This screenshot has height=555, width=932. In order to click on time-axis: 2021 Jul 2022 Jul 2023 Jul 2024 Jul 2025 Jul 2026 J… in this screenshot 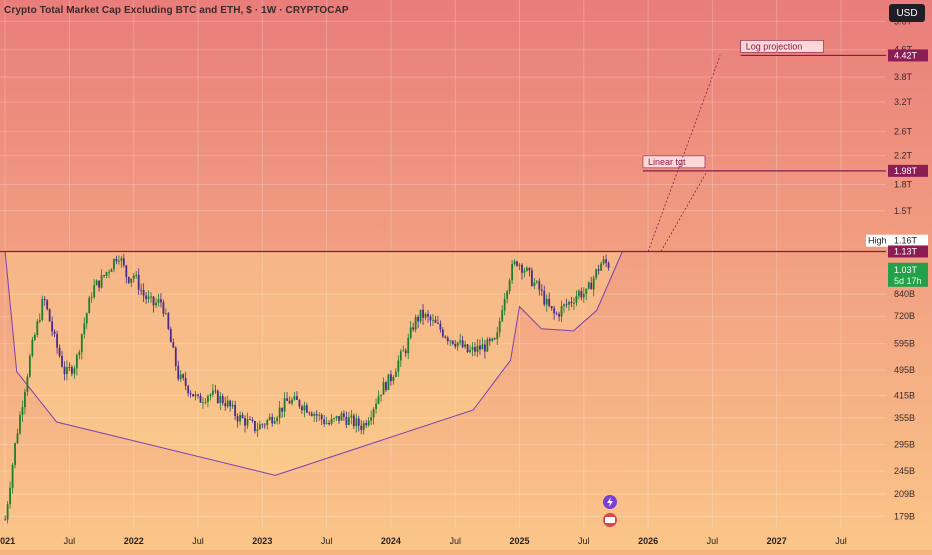, I will do `click(423, 541)`.